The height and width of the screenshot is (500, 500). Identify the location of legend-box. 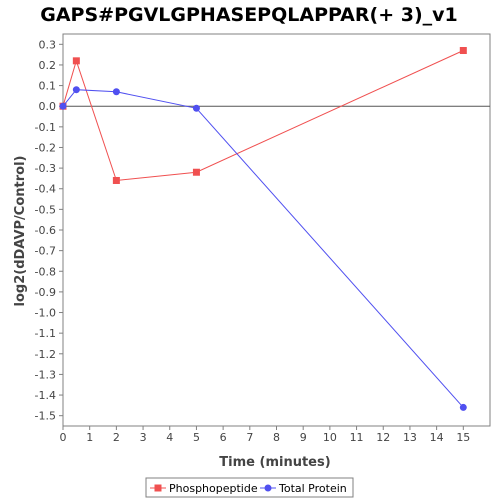
(249, 487).